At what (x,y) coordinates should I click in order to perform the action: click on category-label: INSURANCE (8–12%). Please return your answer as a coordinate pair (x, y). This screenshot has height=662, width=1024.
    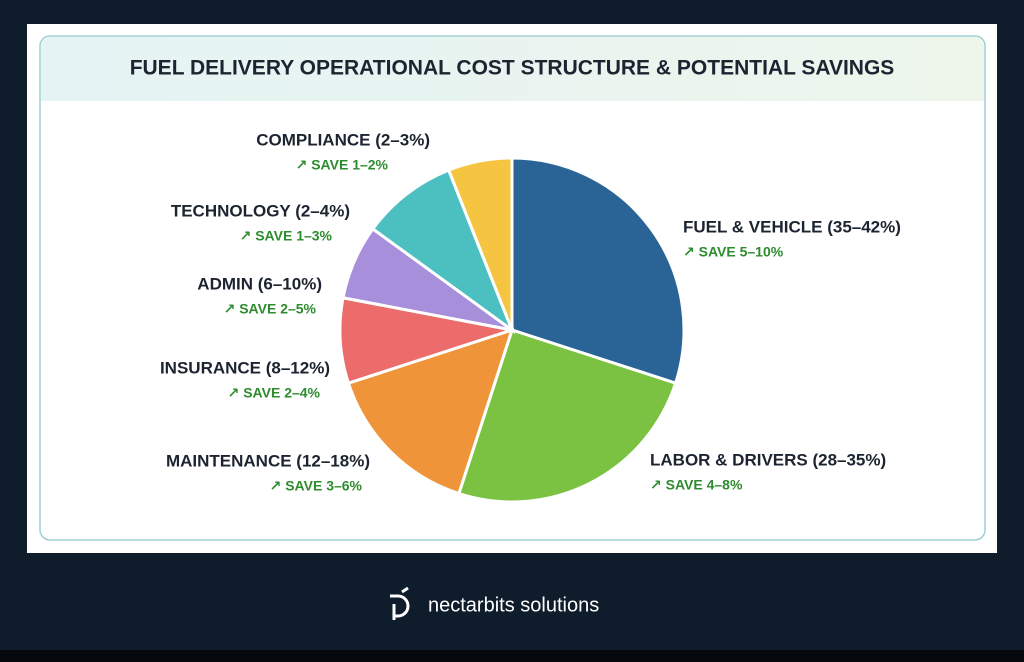
    Looking at the image, I should click on (245, 367).